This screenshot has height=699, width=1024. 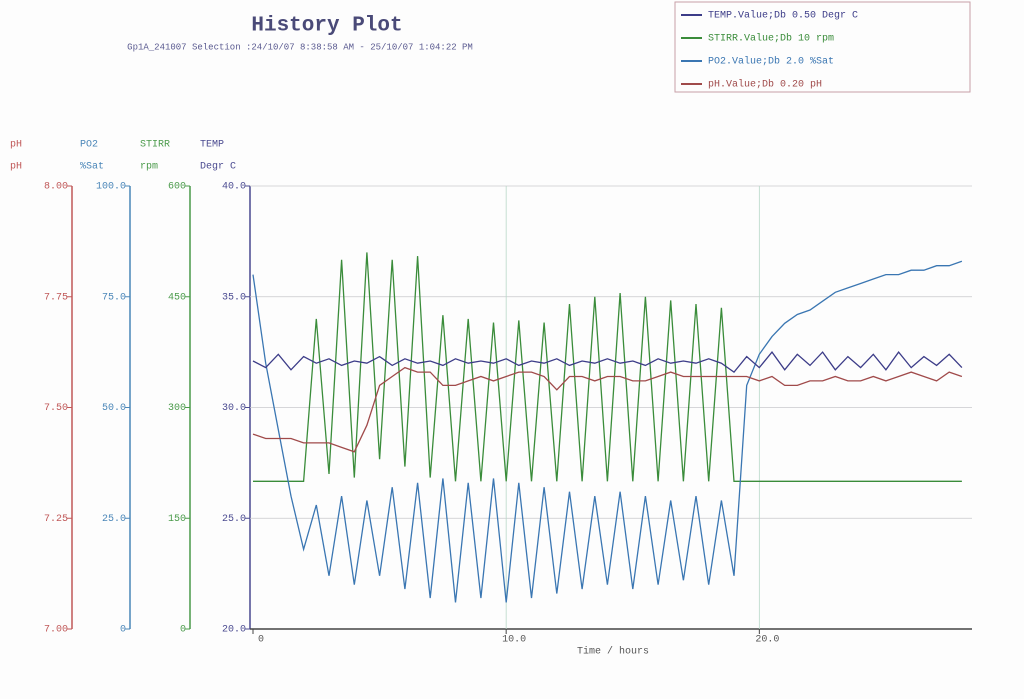 I want to click on y-tick-label: 150, so click(x=177, y=519).